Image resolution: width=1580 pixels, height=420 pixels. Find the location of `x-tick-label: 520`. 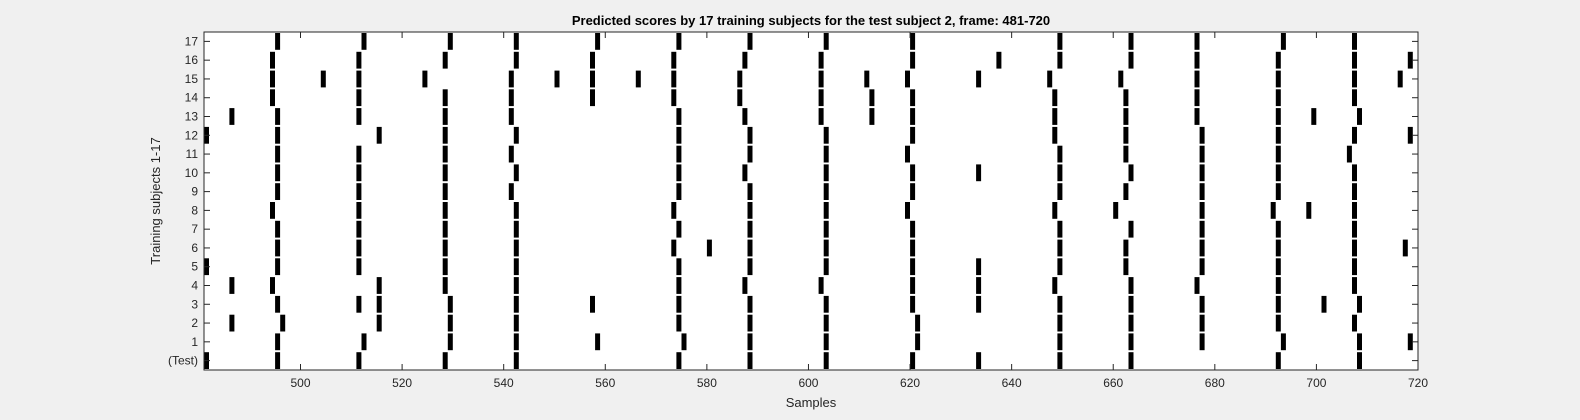

x-tick-label: 520 is located at coordinates (402, 383).